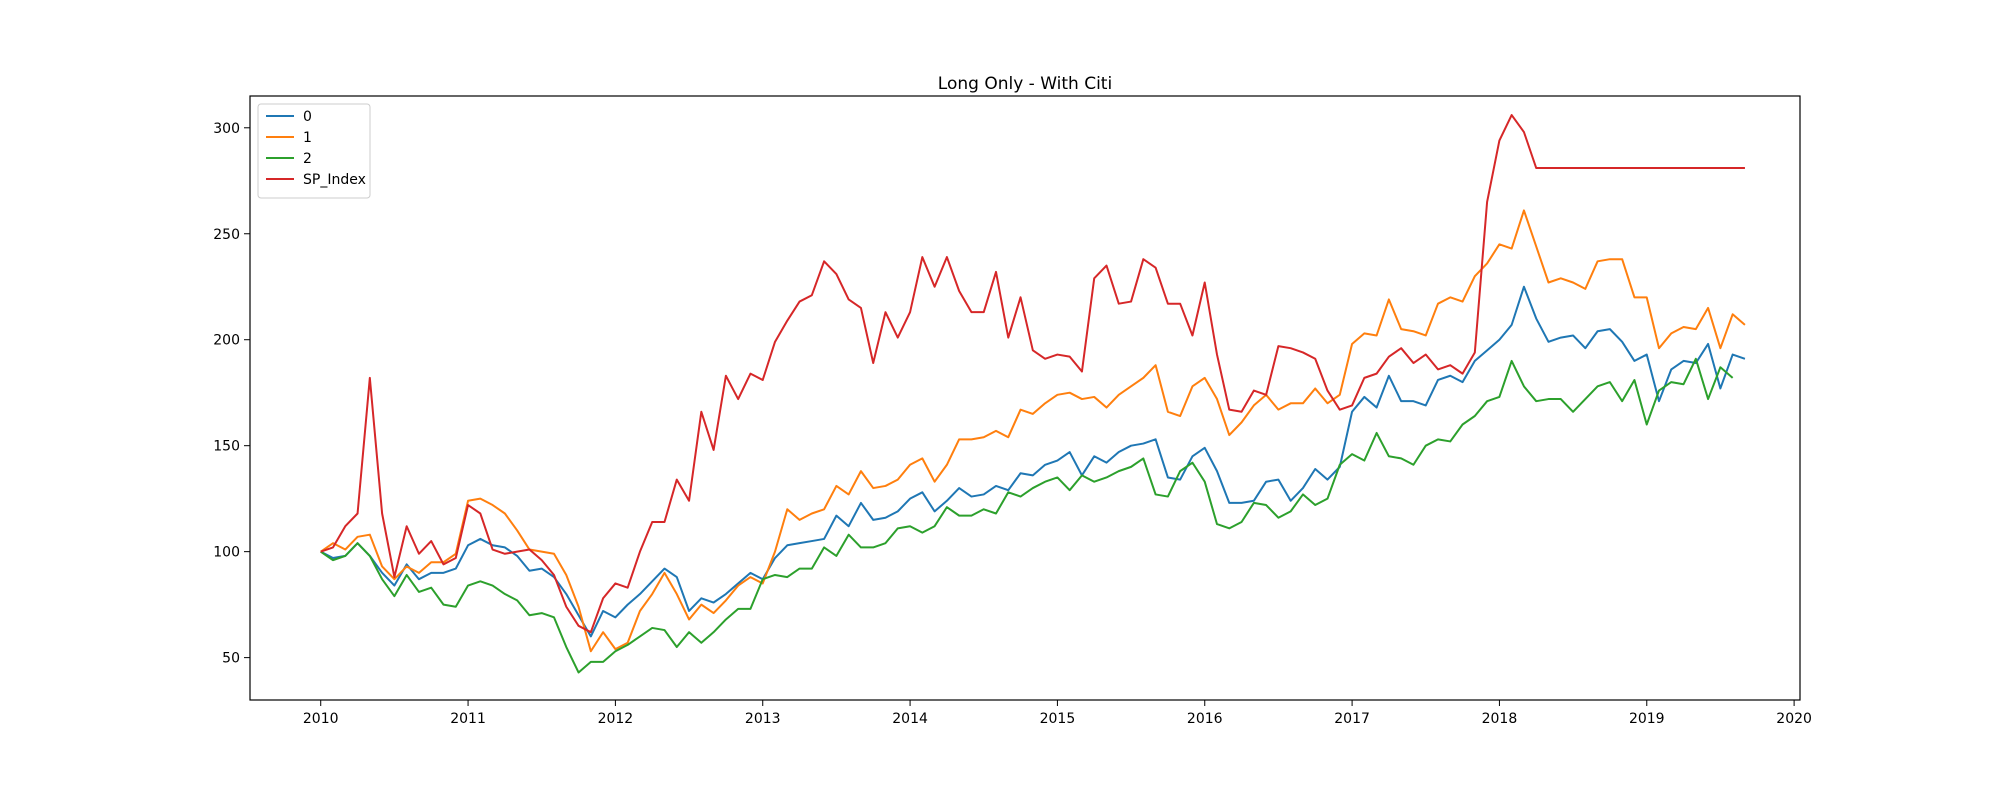  I want to click on x-tick-label: 2012, so click(616, 719).